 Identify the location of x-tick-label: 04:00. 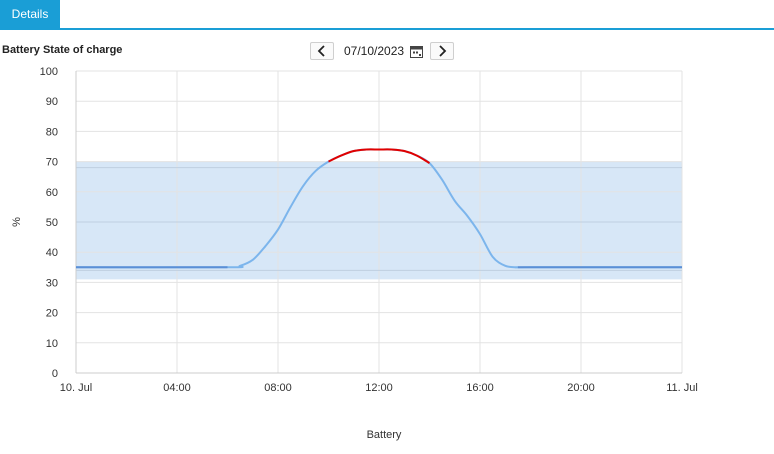
(177, 388).